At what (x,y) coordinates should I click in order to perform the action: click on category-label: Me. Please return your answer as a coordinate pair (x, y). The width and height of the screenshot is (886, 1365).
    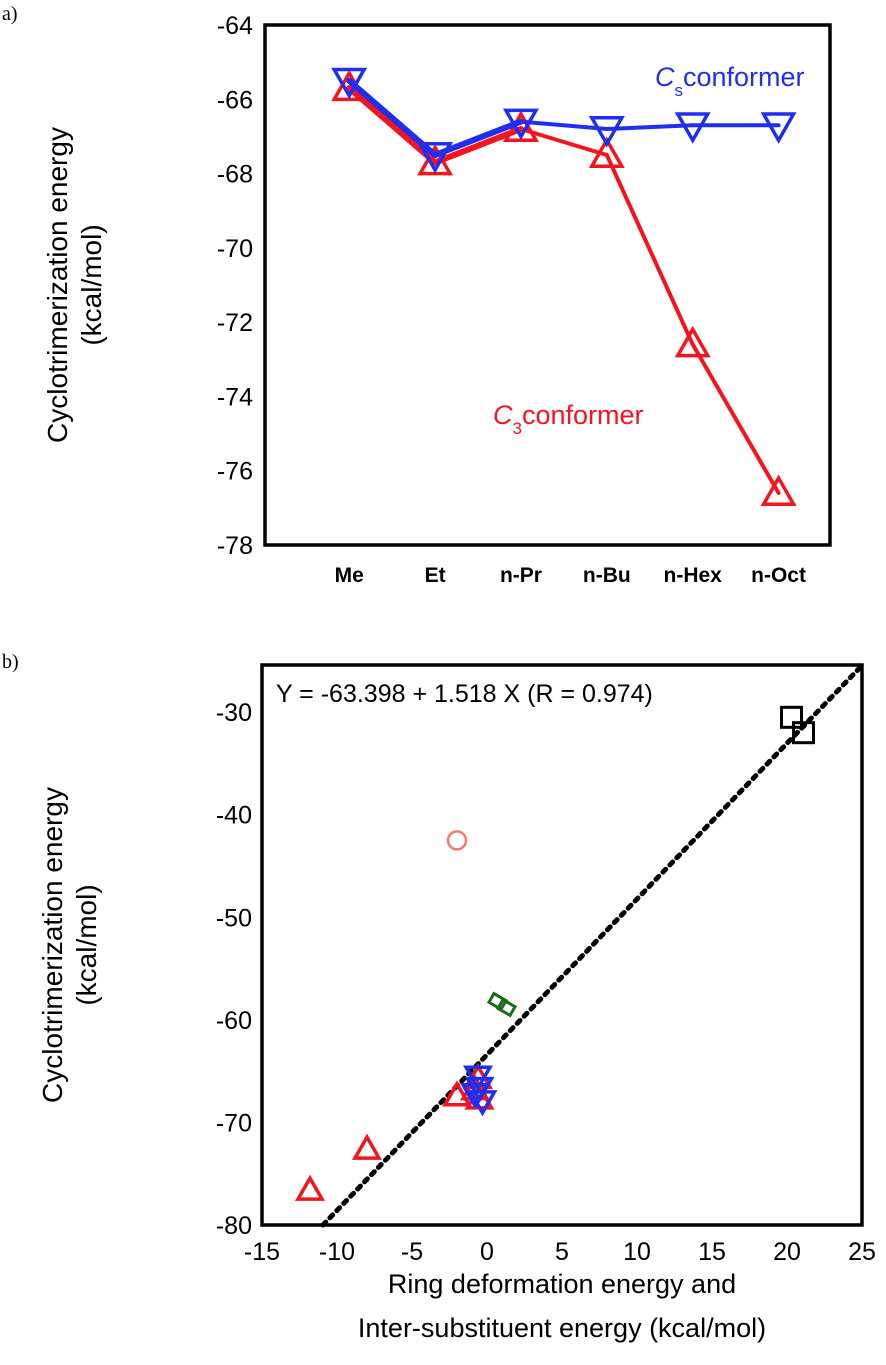
    Looking at the image, I should click on (349, 575).